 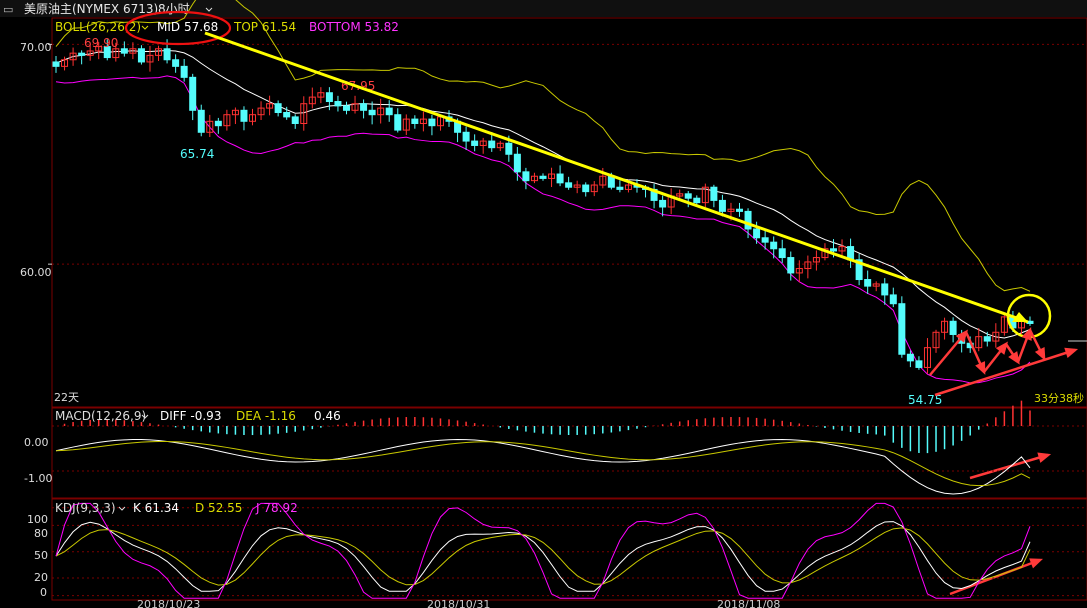 What do you see at coordinates (98, 27) in the screenshot?
I see `boll-legend: BOLL(26,26,2)` at bounding box center [98, 27].